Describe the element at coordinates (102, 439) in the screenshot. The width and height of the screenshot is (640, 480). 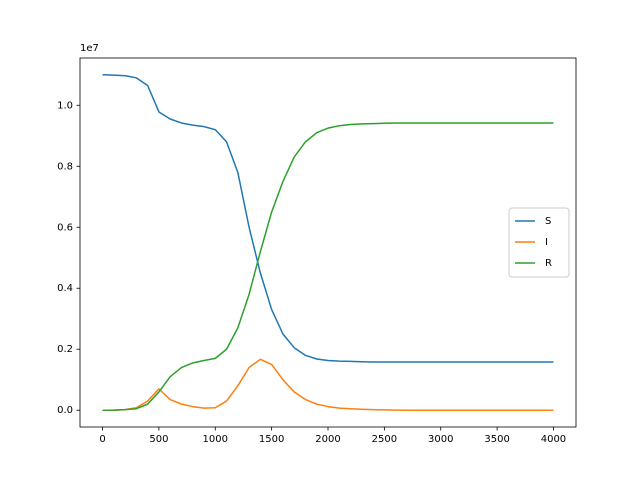
I see `x-tick-label: 0` at that location.